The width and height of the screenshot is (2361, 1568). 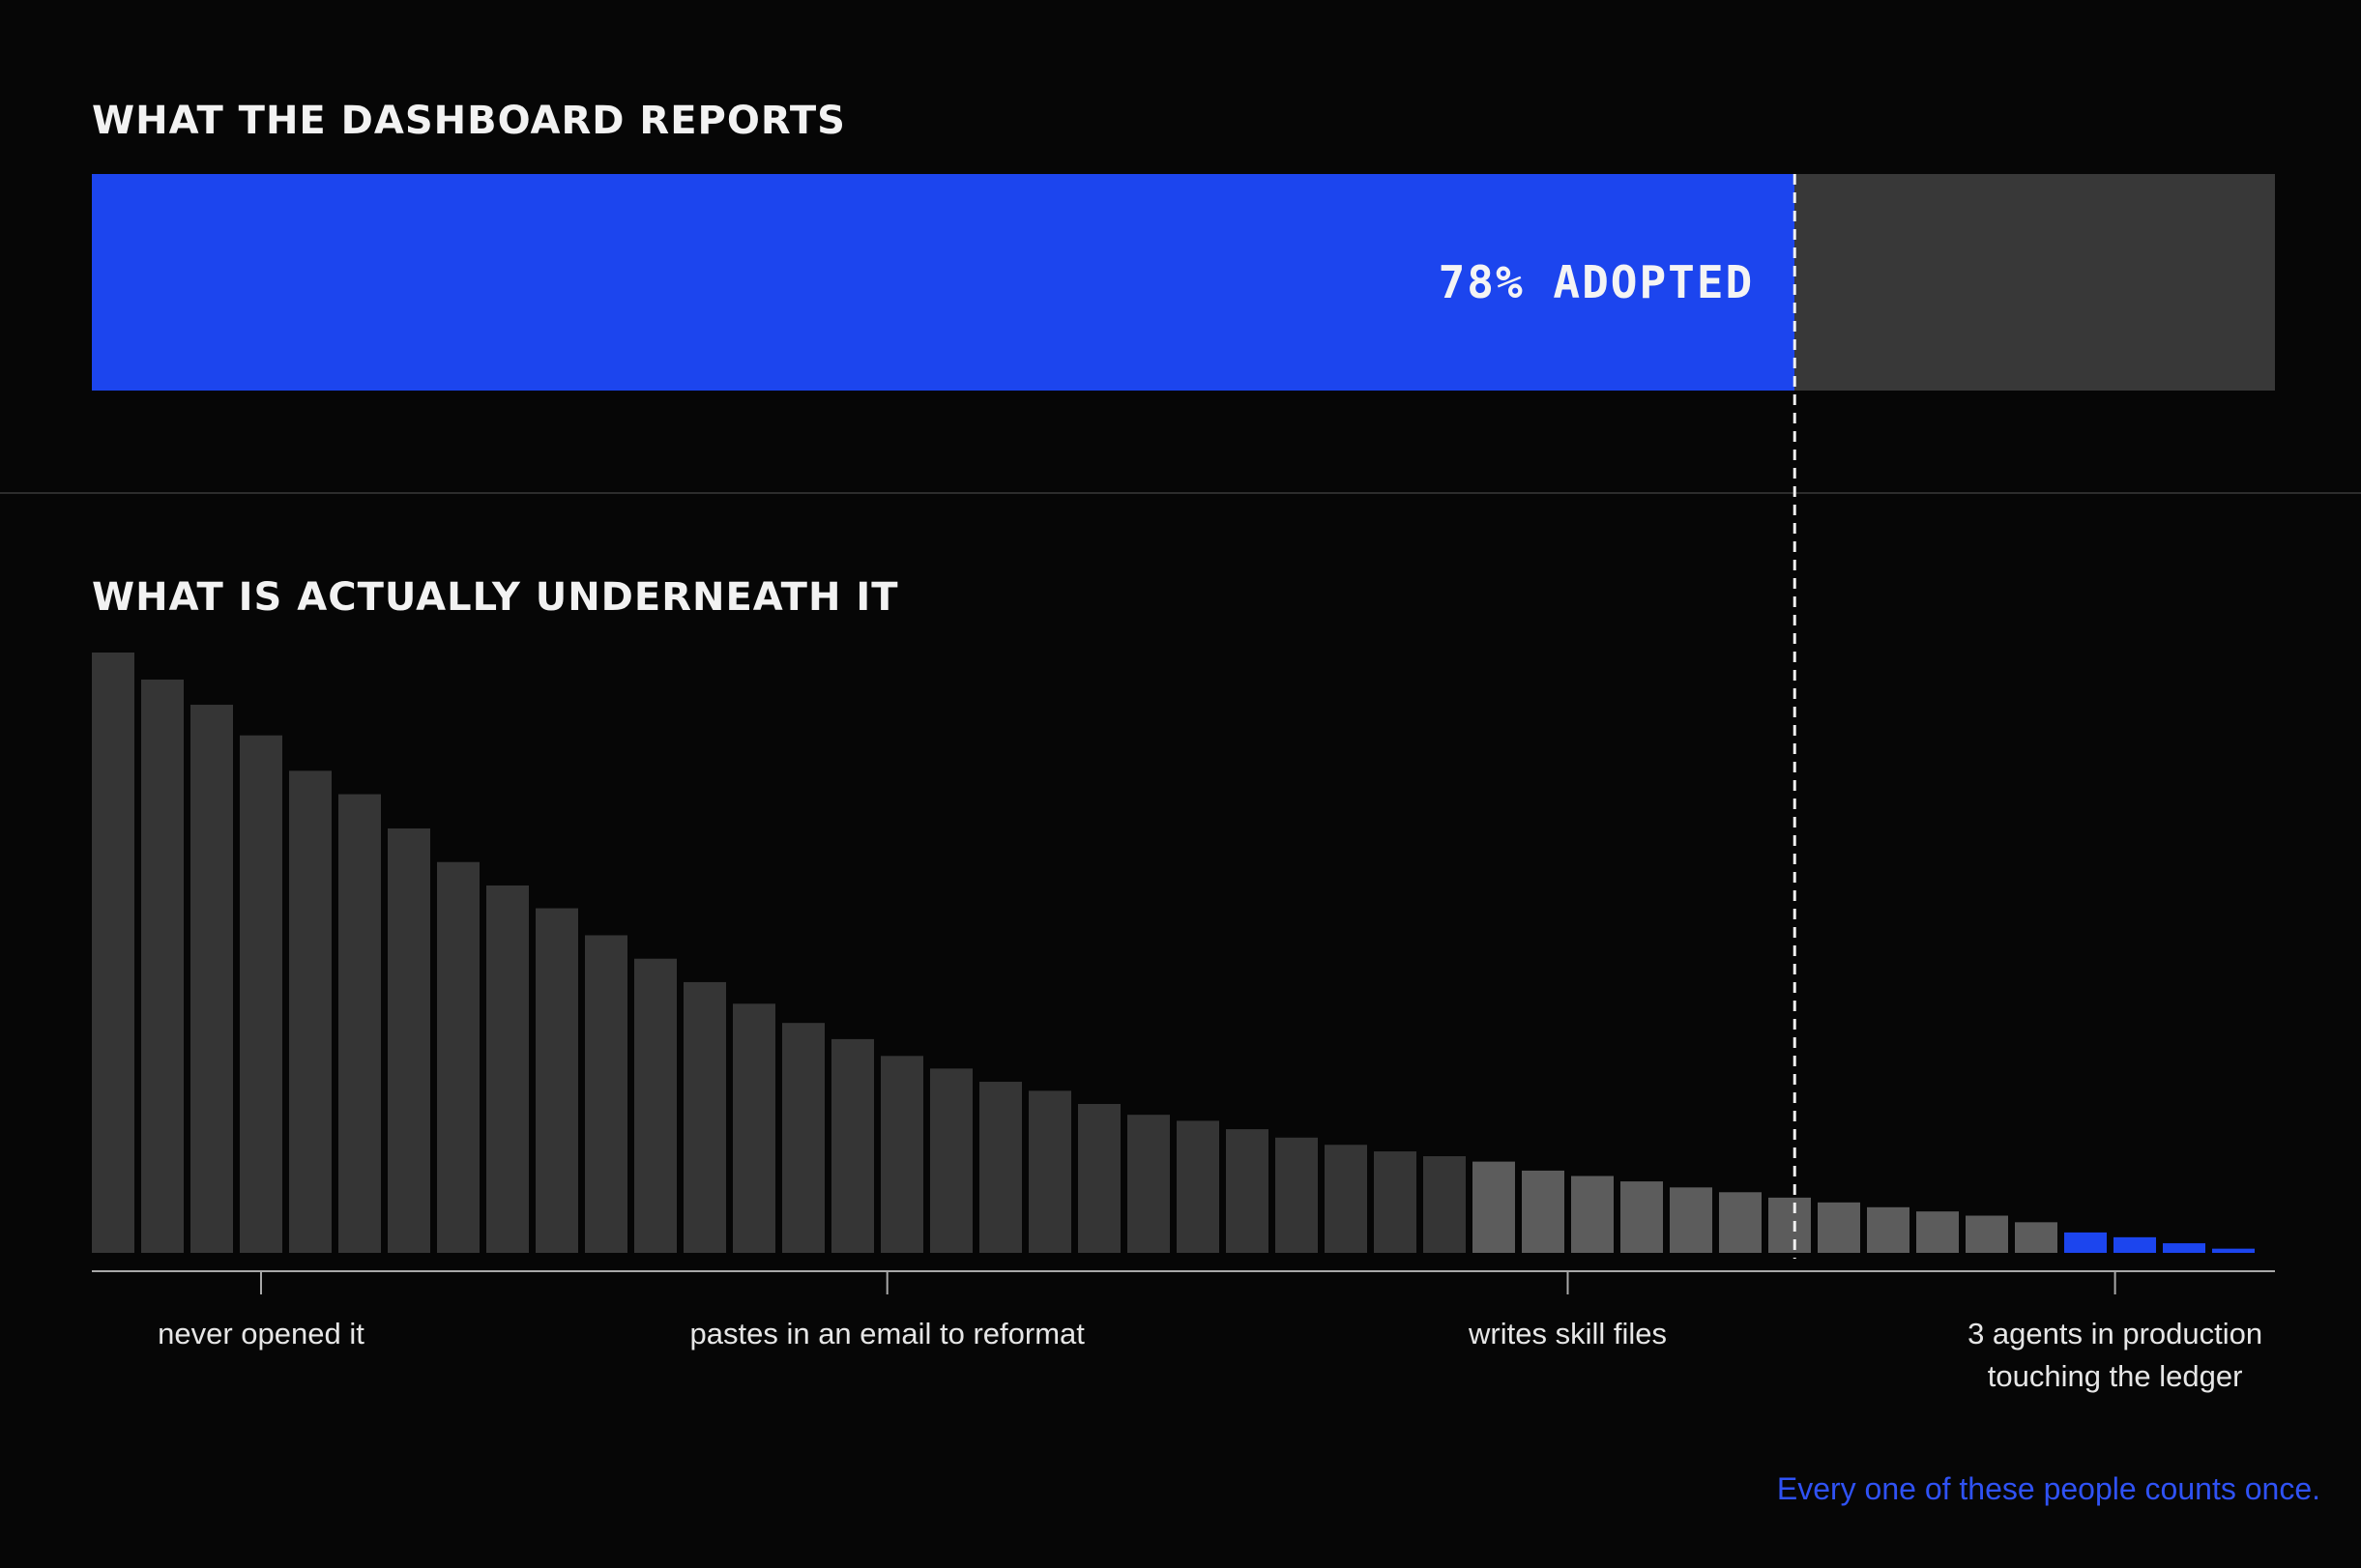 I want to click on dashboard-heading: WHAT THE DASHBOARD REPORTS, so click(x=469, y=121).